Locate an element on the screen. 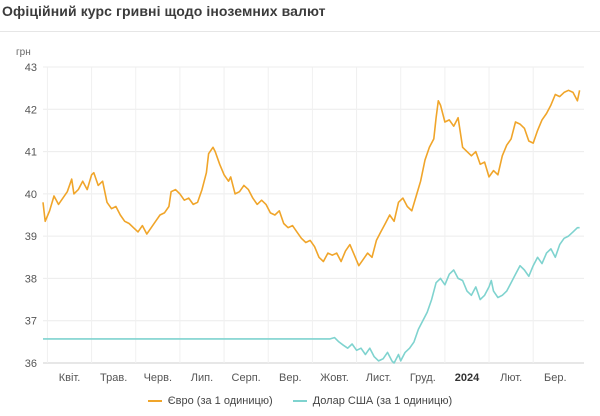 The width and height of the screenshot is (600, 416). legend-label-usd: Долар США (за 1 одиницю) is located at coordinates (382, 401).